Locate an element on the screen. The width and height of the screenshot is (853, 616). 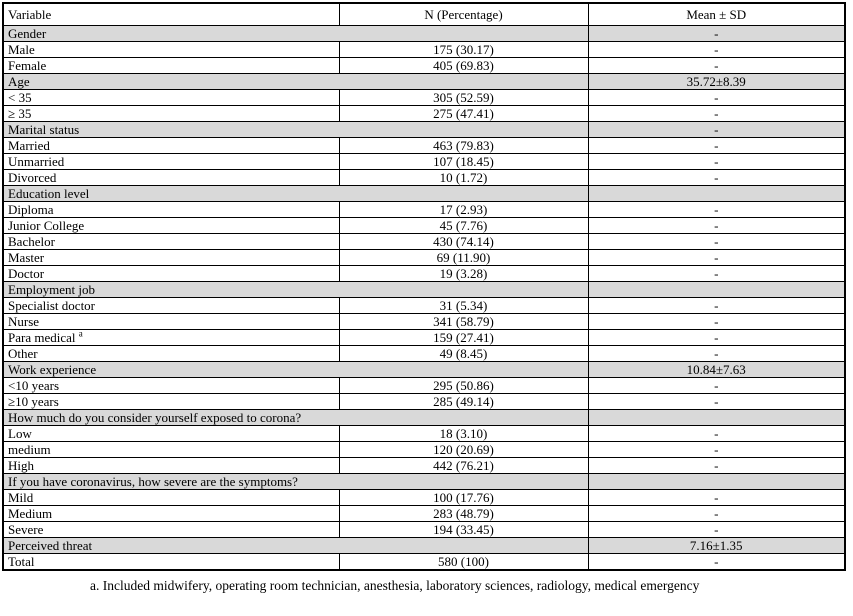
variable-cell: Unmarried is located at coordinates (171, 161).